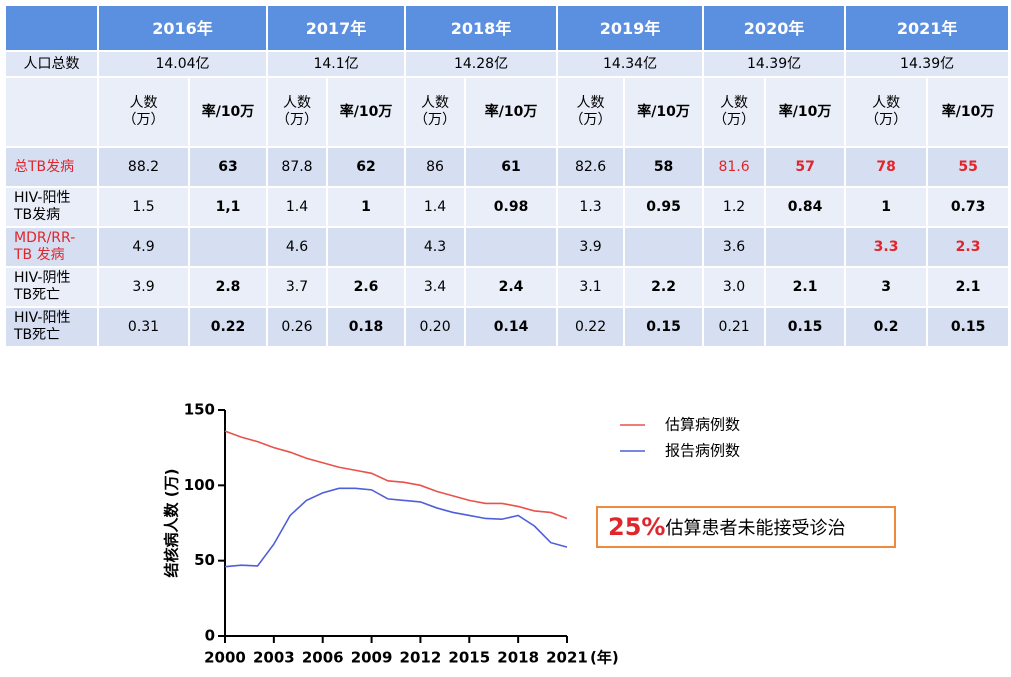  Describe the element at coordinates (664, 287) in the screenshot. I see `data-cell: 2.2` at that location.